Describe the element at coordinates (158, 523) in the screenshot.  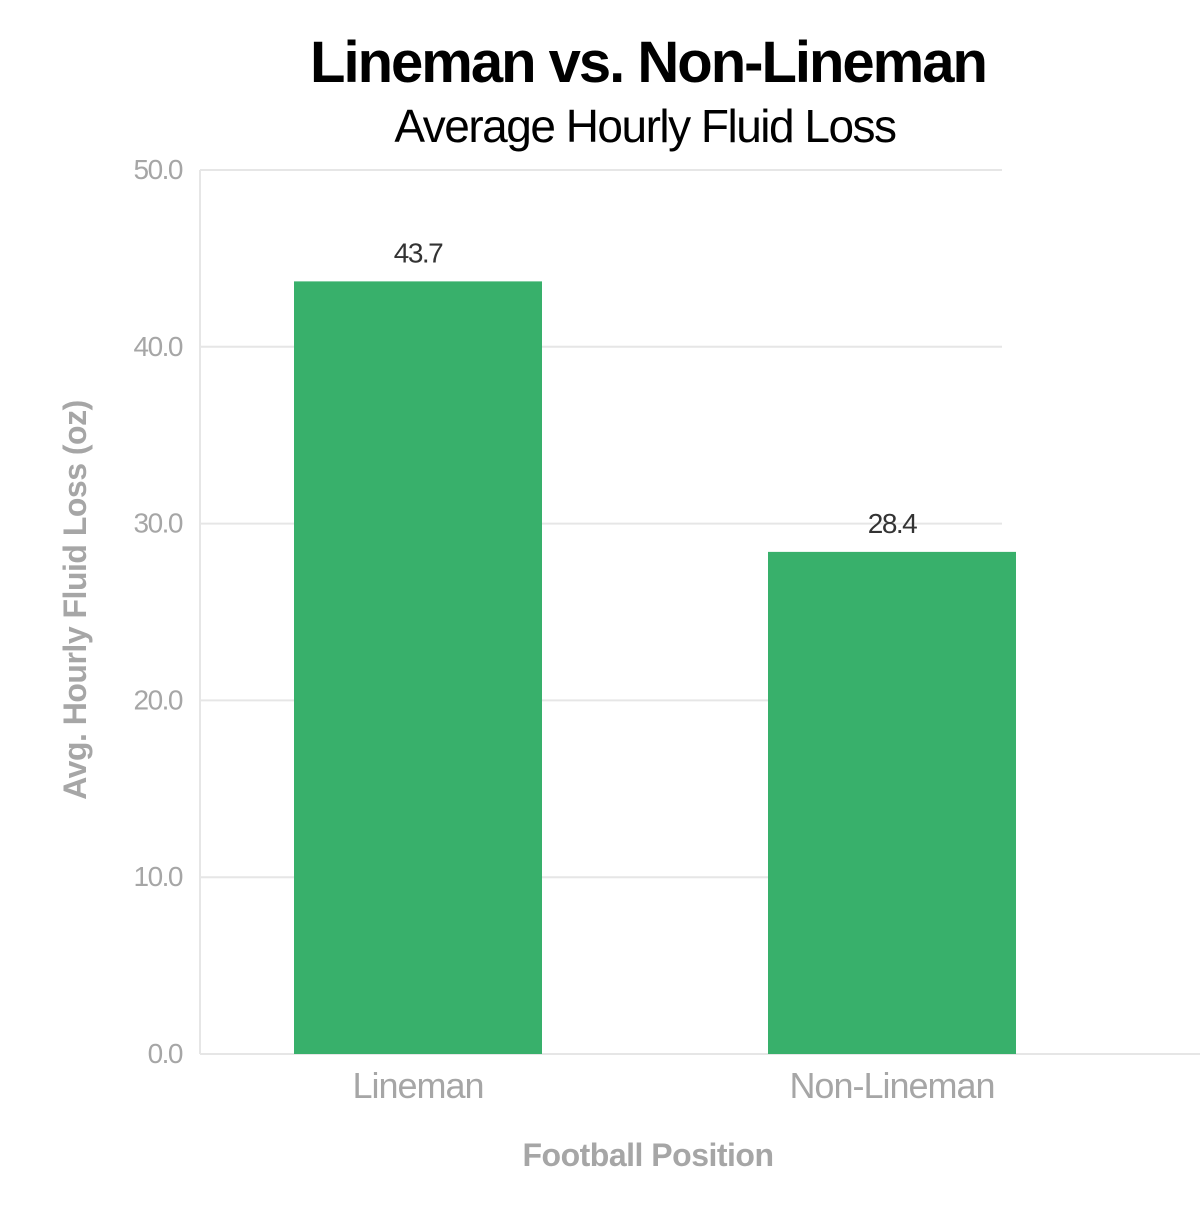
I see `y-tick-label: 30.0` at that location.